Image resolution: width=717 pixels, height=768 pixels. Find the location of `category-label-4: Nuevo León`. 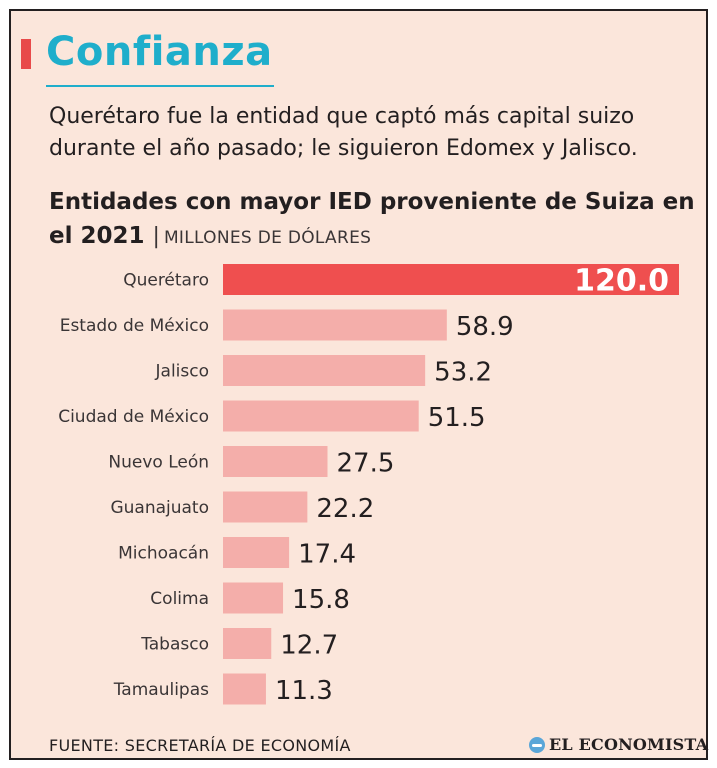

category-label-4: Nuevo León is located at coordinates (158, 463).